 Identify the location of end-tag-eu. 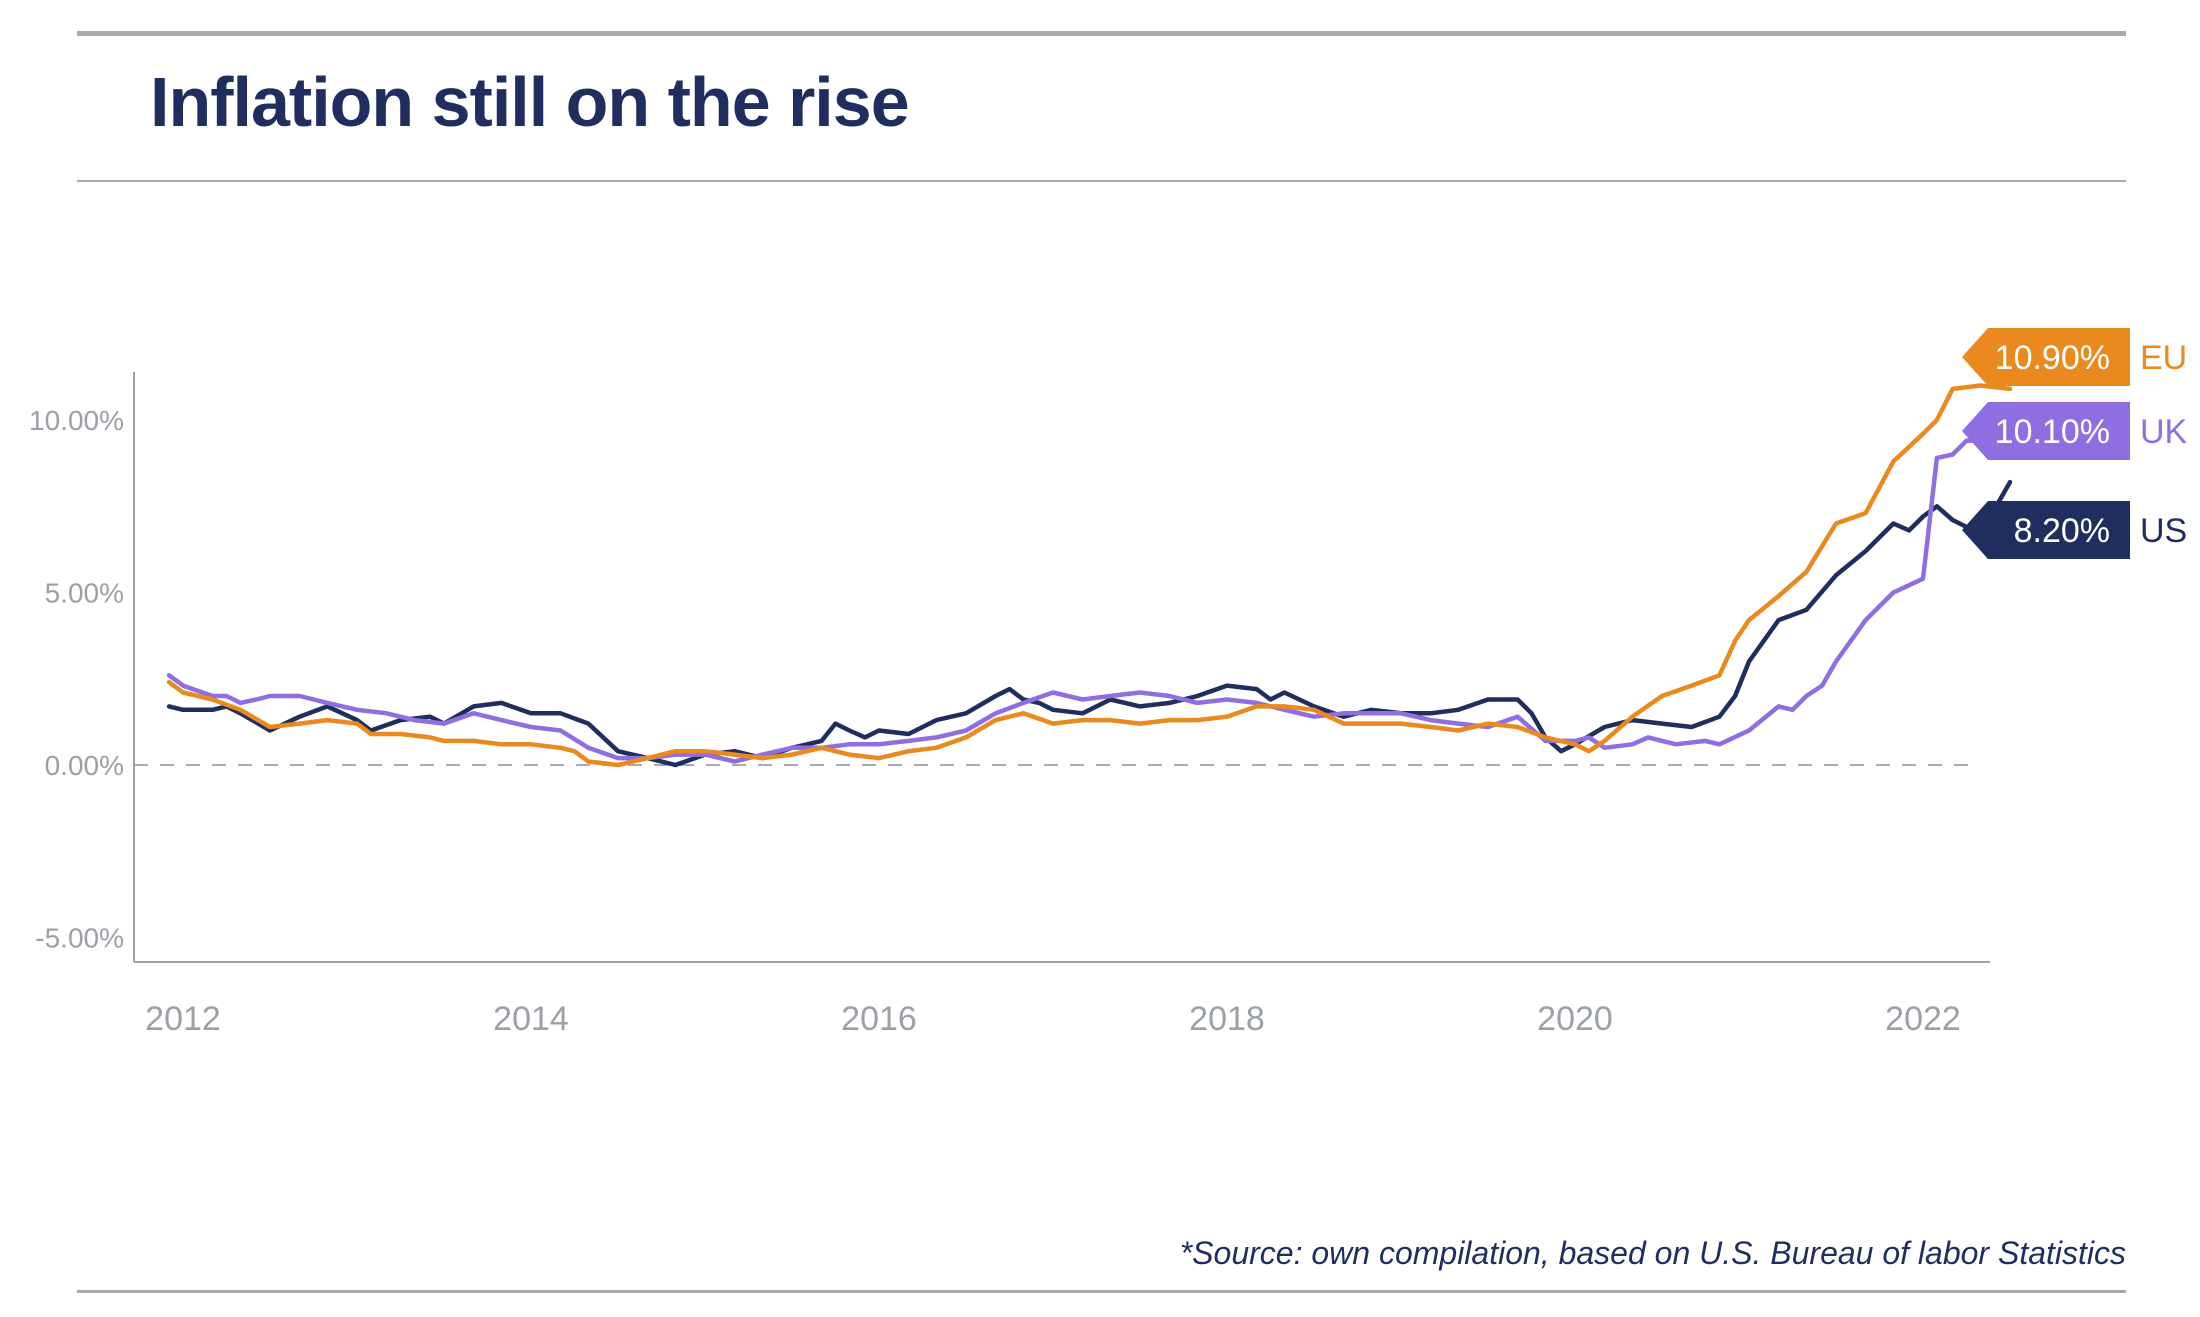
(2046, 357).